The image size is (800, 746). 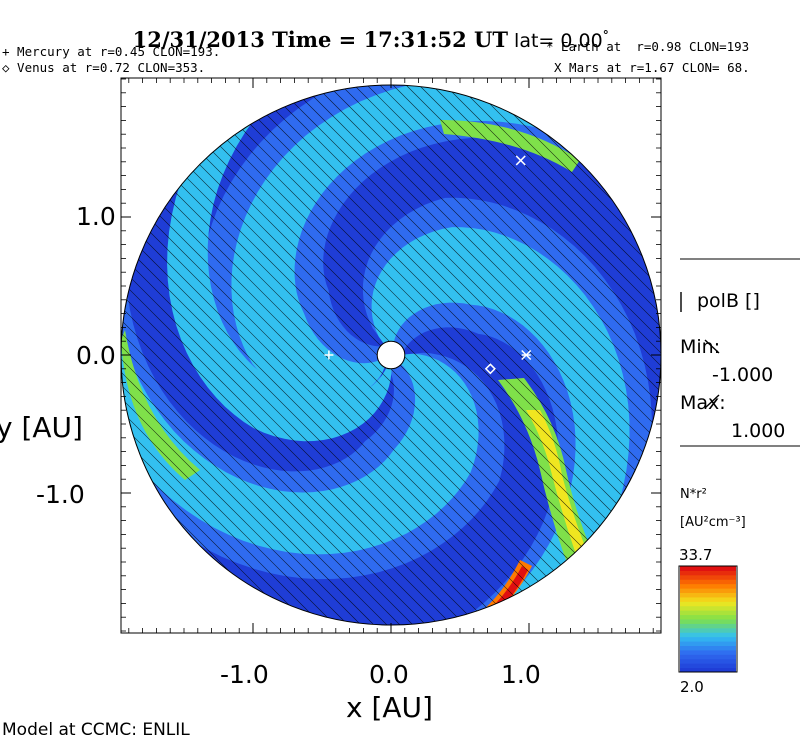 I want to click on colorbar-max: 33.7, so click(x=696, y=555).